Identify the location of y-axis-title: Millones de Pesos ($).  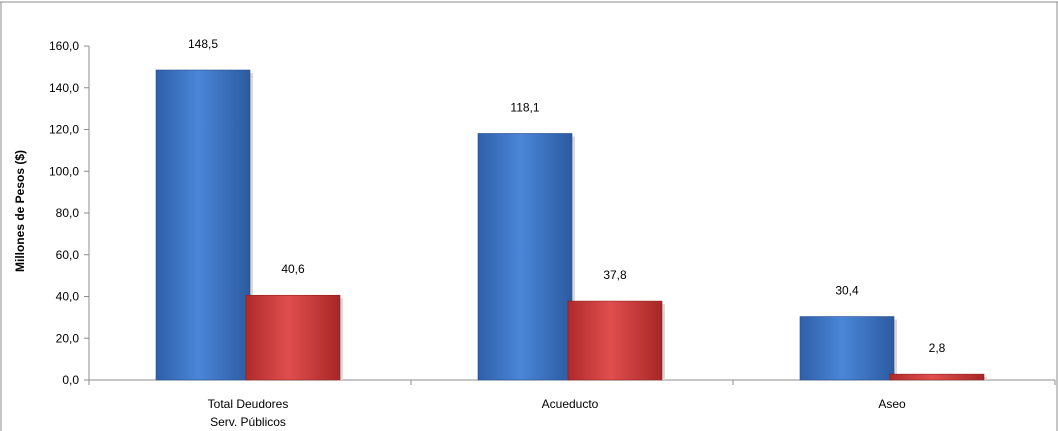
(20, 211).